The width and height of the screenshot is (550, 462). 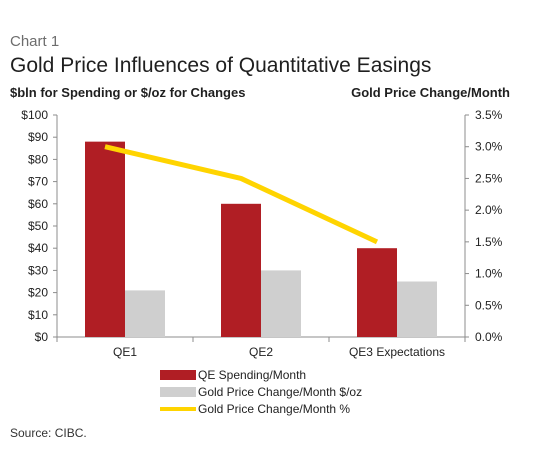 What do you see at coordinates (489, 337) in the screenshot?
I see `right-tick-label: 0.0%` at bounding box center [489, 337].